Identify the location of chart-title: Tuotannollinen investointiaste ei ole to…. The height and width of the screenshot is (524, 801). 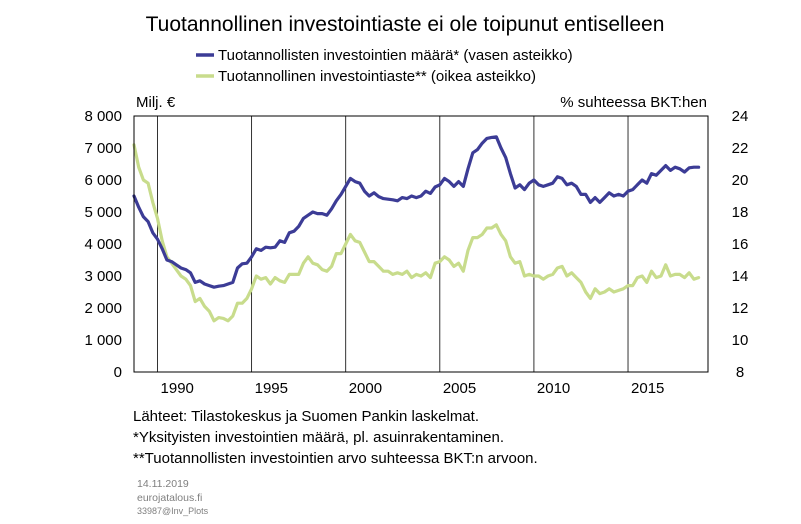
(405, 24).